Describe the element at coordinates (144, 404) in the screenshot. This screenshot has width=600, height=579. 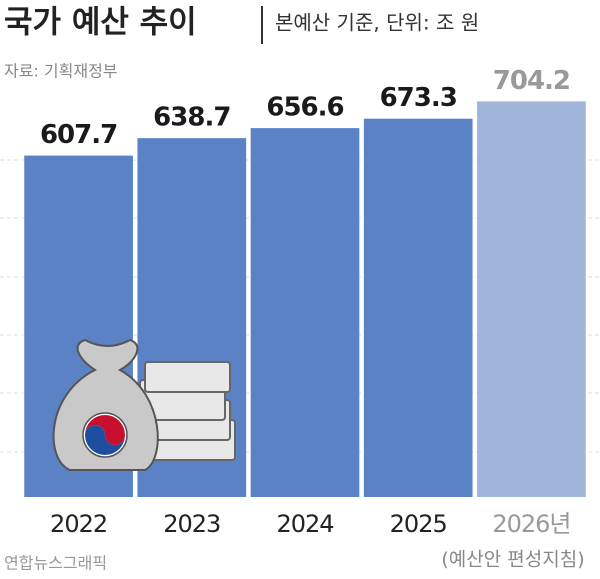
I see `money-icon` at that location.